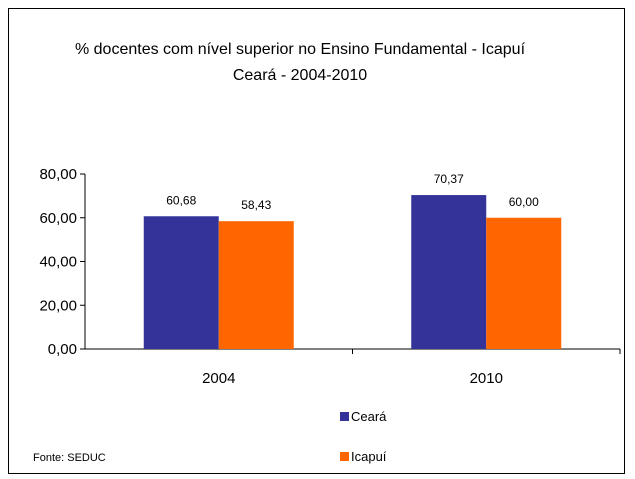 The width and height of the screenshot is (635, 479). What do you see at coordinates (256, 285) in the screenshot?
I see `bar-icapuí-2004` at bounding box center [256, 285].